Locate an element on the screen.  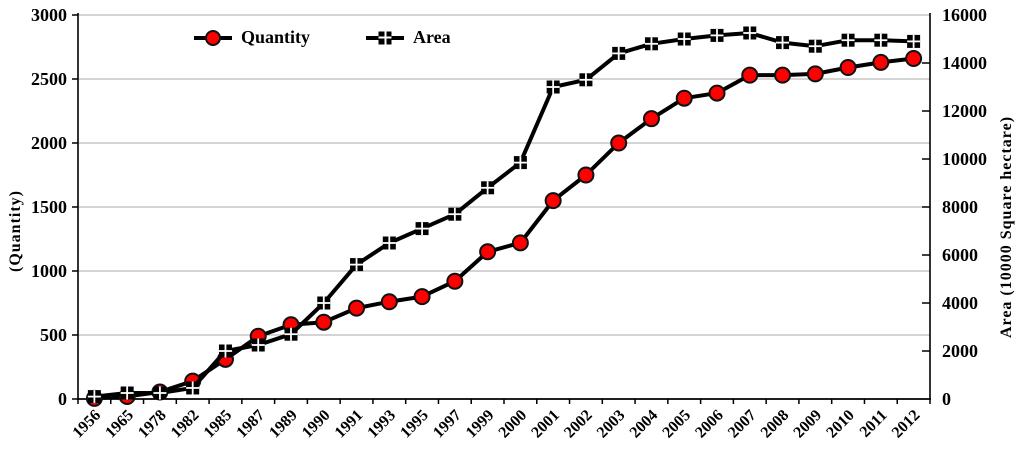
svg-text: 1000 is located at coordinates (49, 271).